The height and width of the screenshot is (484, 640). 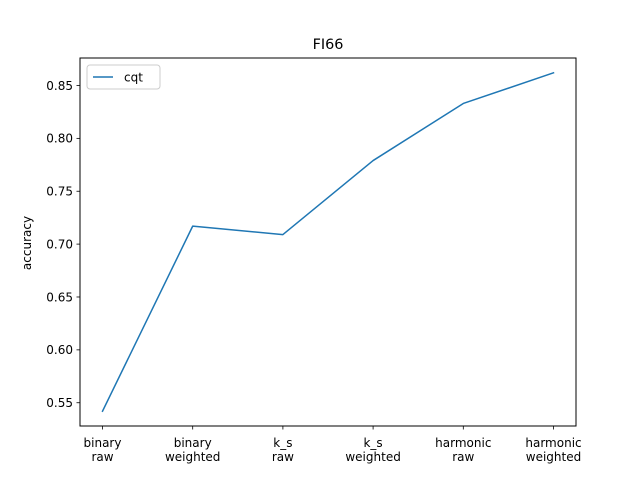 I want to click on legend-label: cqt, so click(x=133, y=77).